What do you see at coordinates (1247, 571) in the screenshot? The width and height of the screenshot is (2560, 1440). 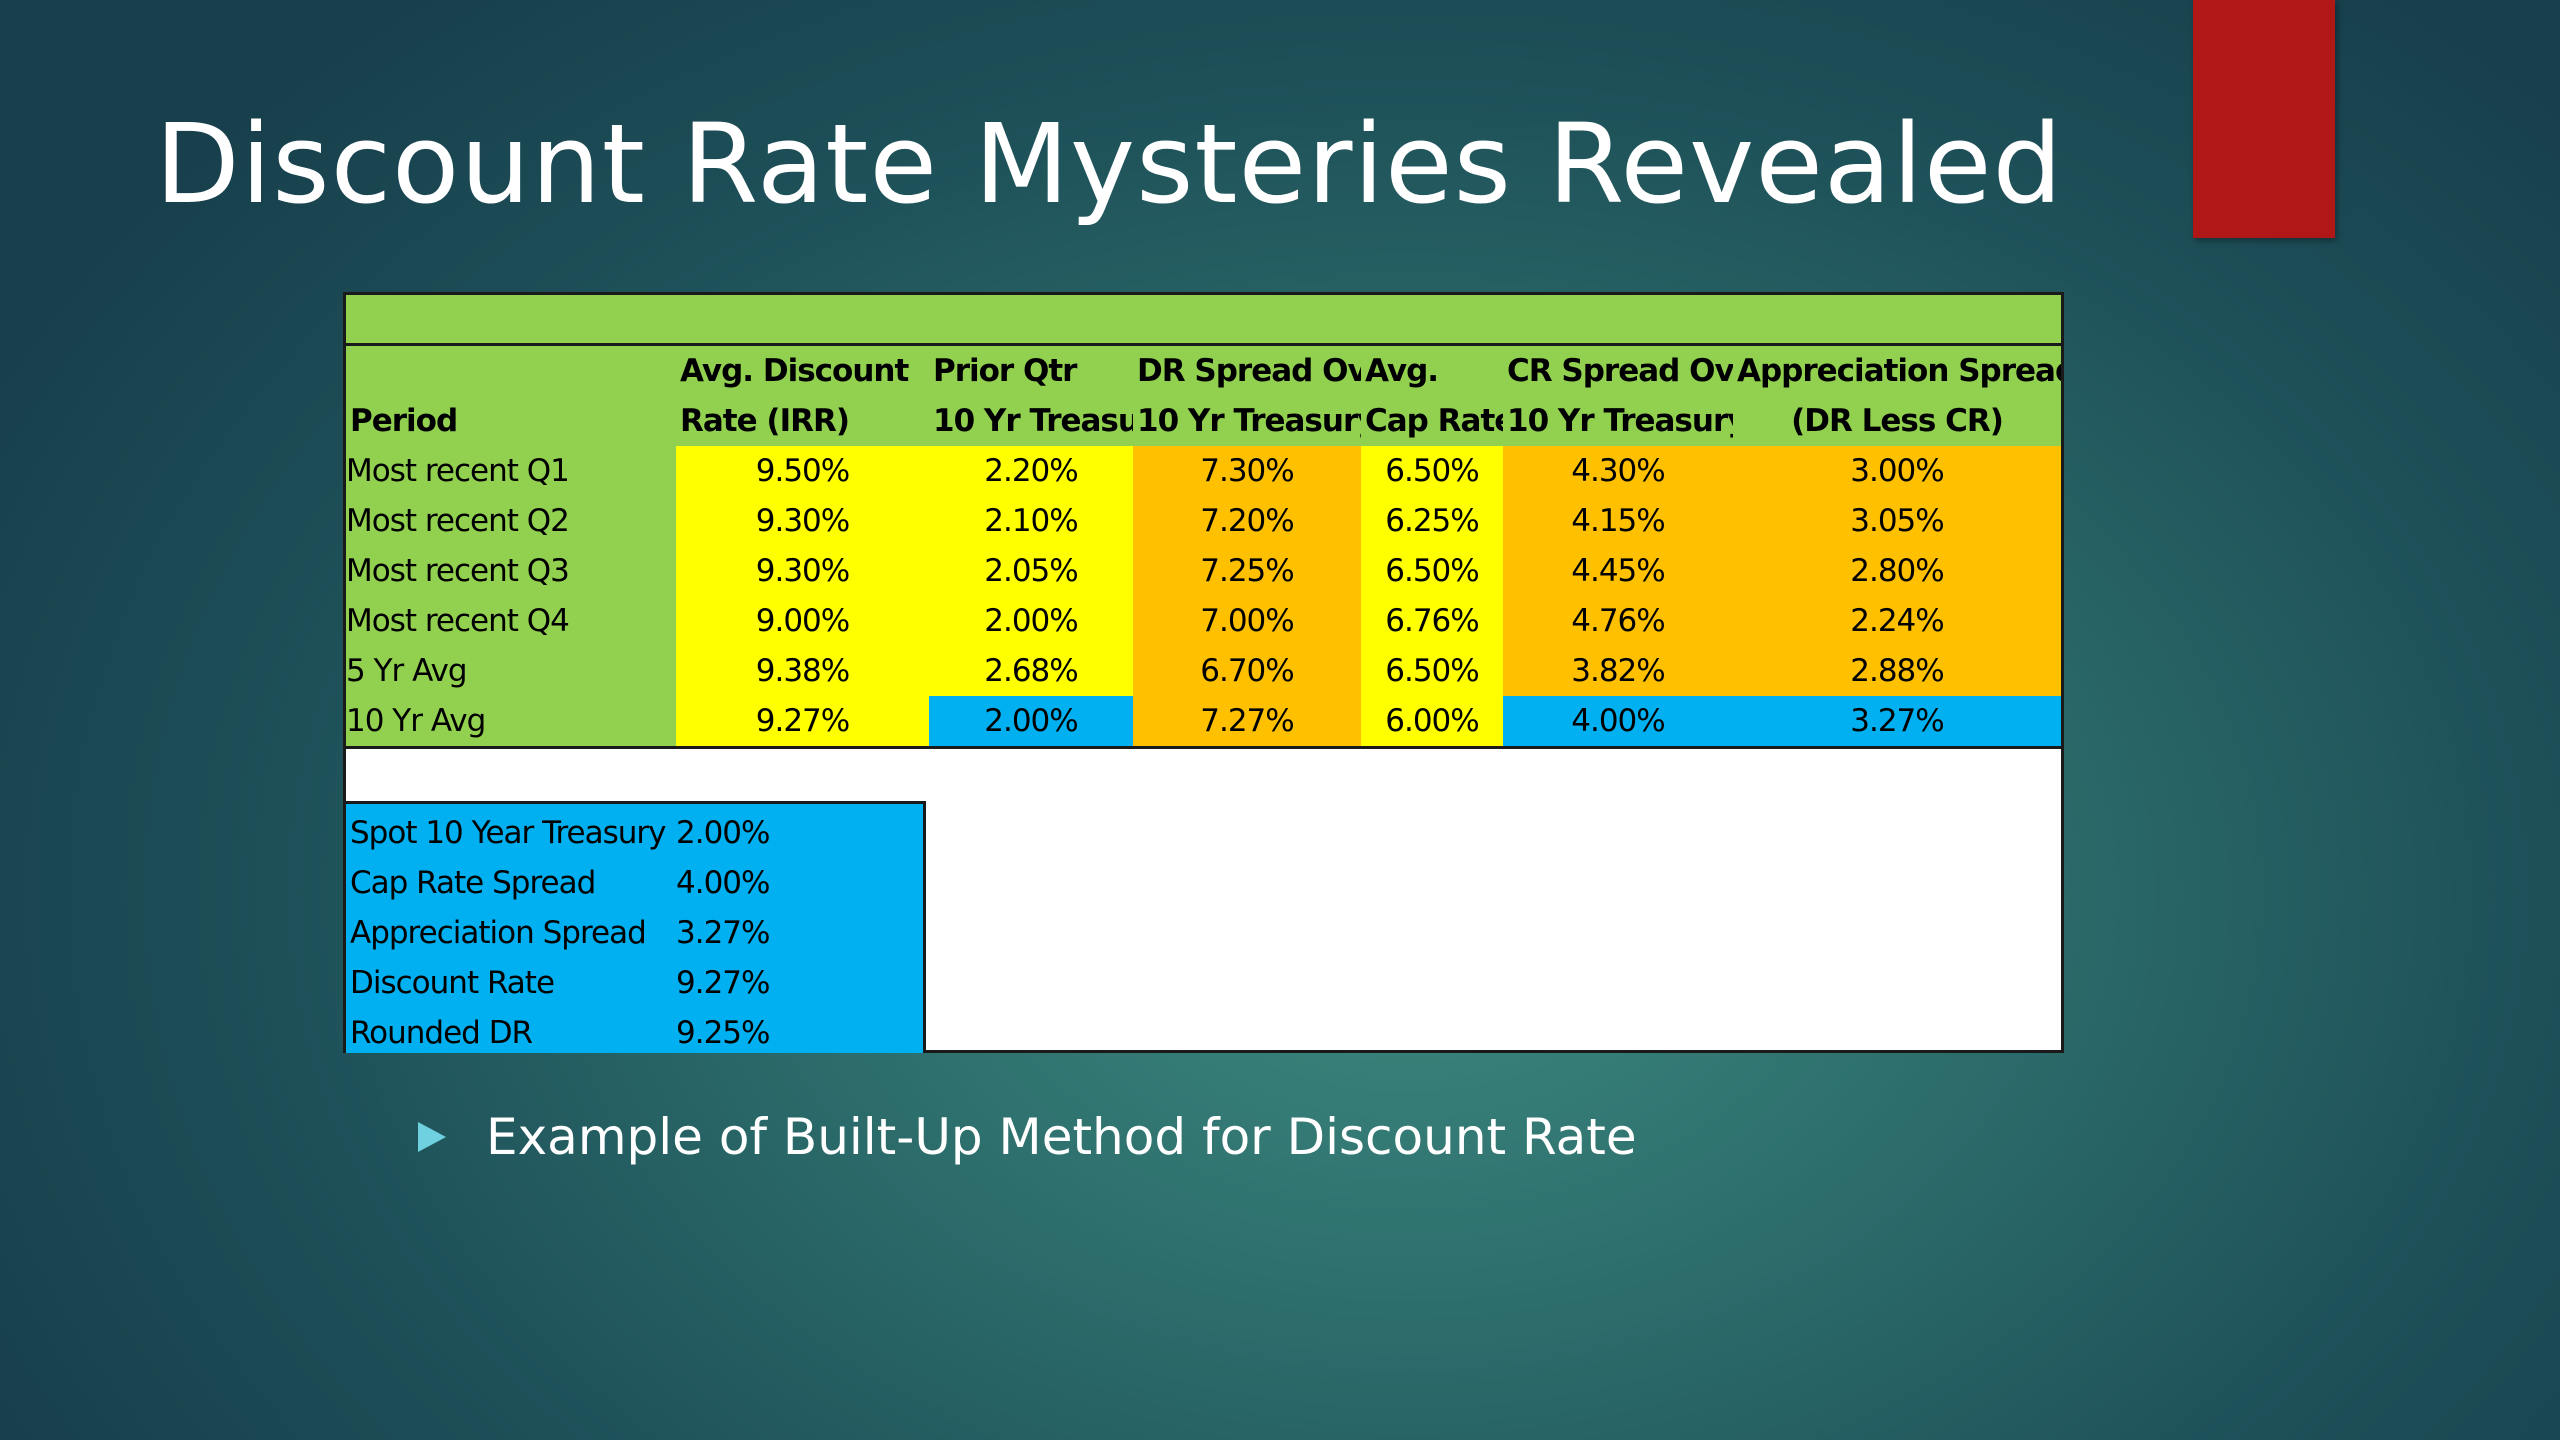 I see `dr-spread-cell: 7.25%` at bounding box center [1247, 571].